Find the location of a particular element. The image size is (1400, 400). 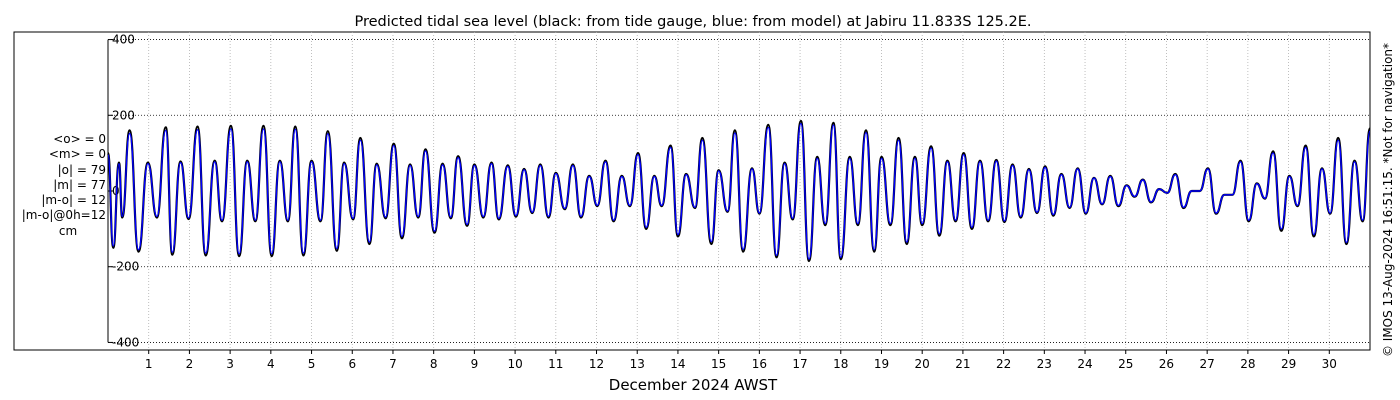

x-axis-label: December 2024 AWST is located at coordinates (693, 385).